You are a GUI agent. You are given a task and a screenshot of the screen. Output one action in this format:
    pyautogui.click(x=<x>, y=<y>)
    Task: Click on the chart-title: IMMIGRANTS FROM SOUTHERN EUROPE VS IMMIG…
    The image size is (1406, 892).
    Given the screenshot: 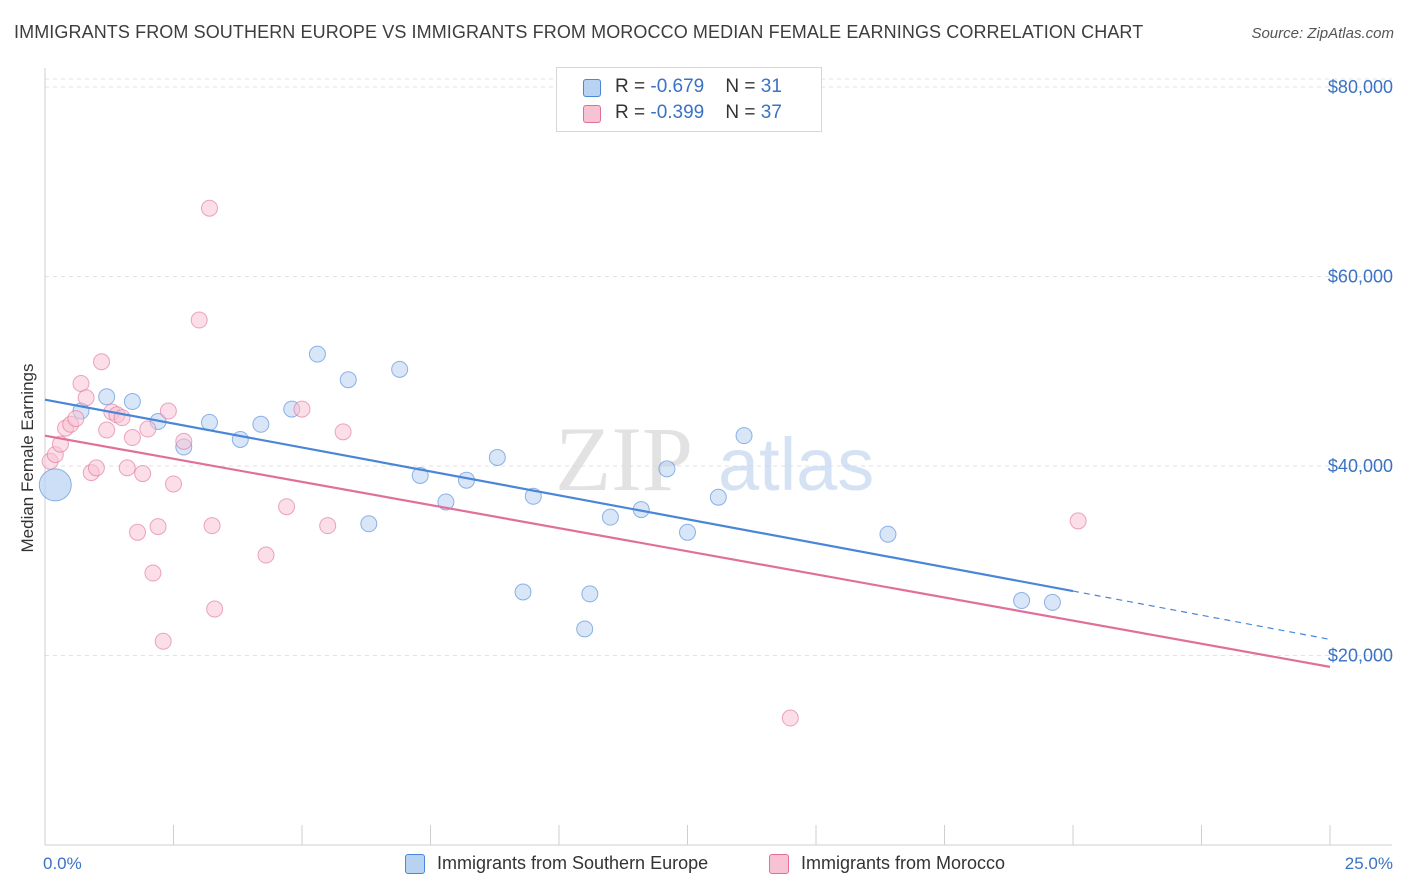 What is the action you would take?
    pyautogui.click(x=579, y=32)
    